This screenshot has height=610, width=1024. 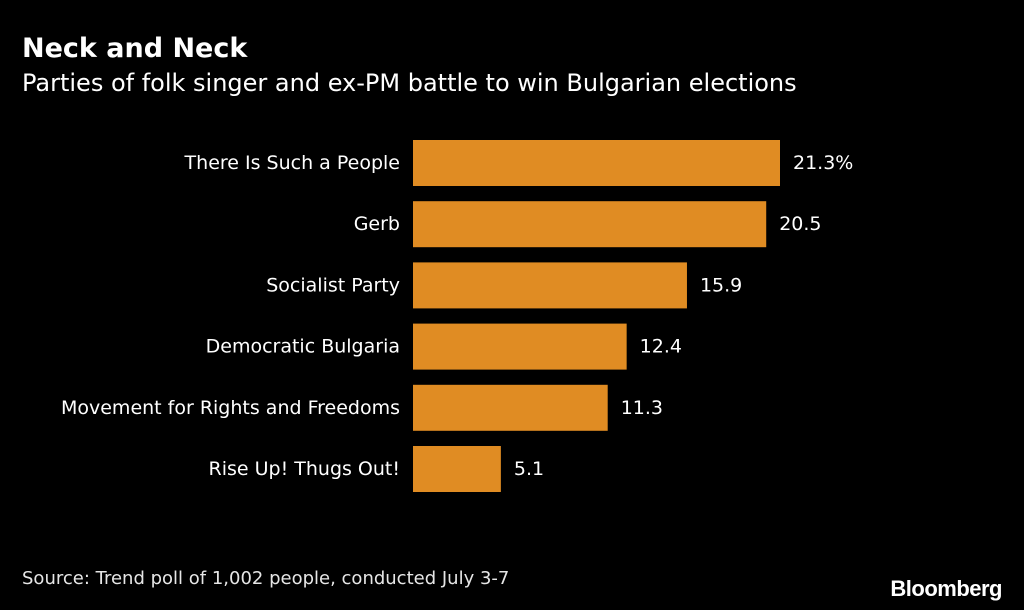 I want to click on category-label-gerb: Gerb, so click(x=377, y=224).